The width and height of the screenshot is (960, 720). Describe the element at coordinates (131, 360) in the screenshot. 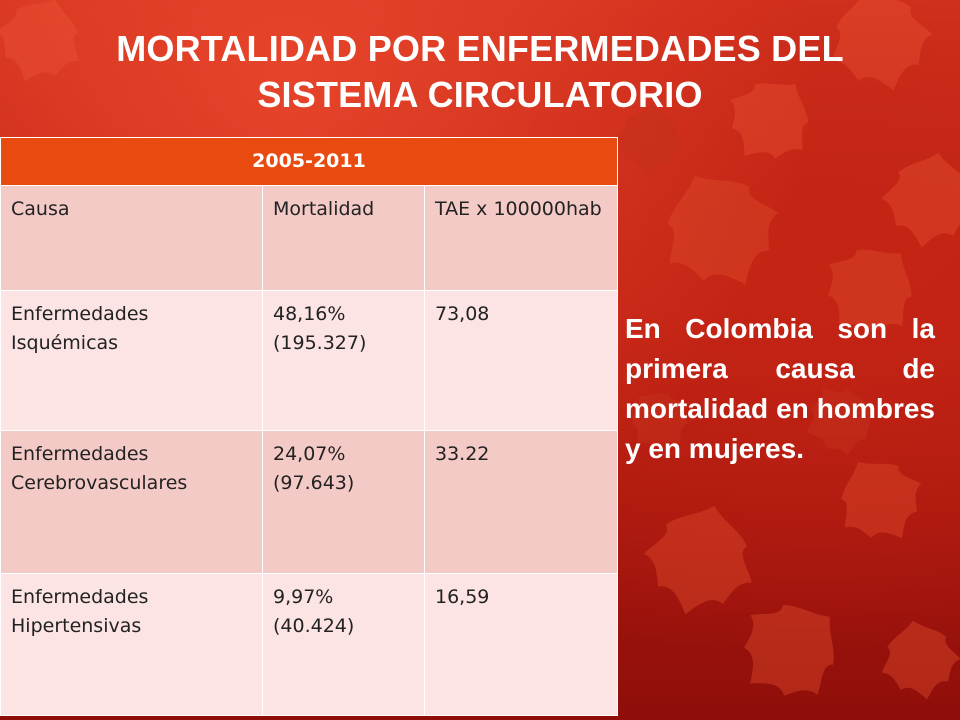

I see `cell-causa: Enfermedades Isquémicas` at that location.